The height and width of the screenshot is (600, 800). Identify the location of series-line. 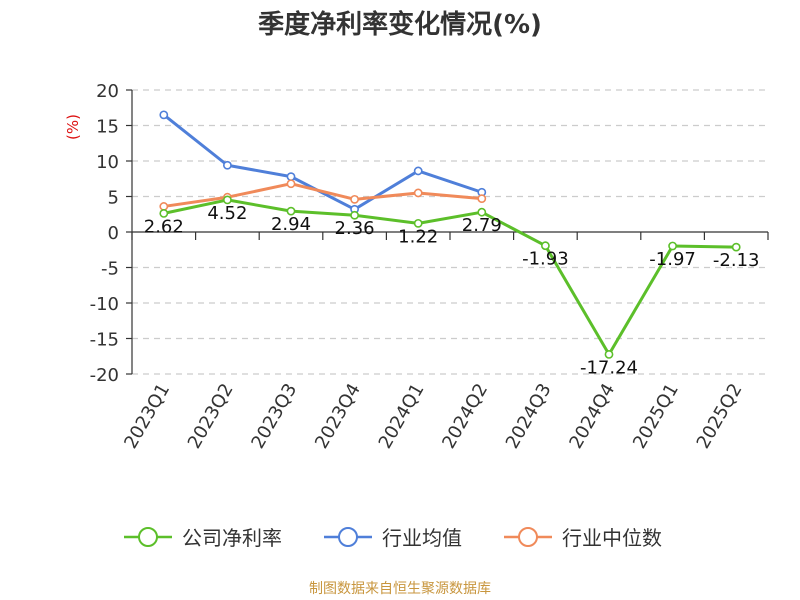
(322, 195).